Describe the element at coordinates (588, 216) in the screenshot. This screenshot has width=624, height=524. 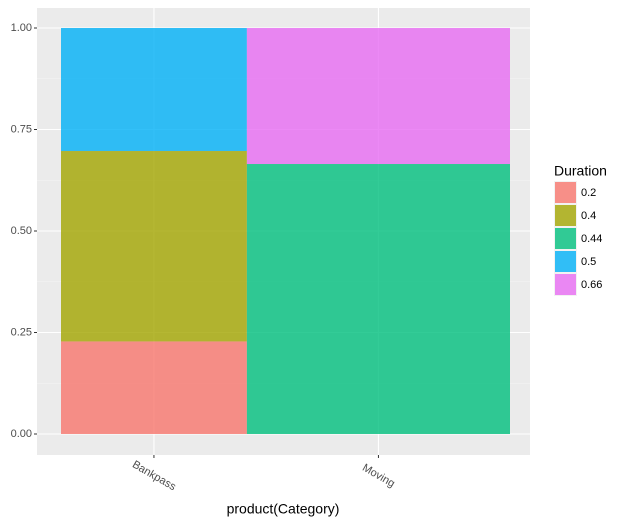
I see `legend-label: 0.4` at that location.